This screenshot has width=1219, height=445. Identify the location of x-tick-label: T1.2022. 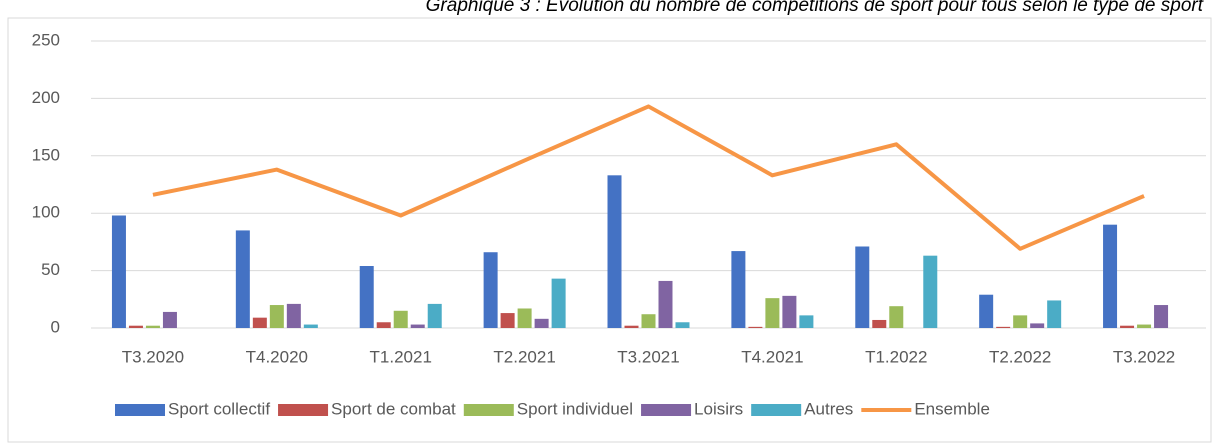
(896, 356).